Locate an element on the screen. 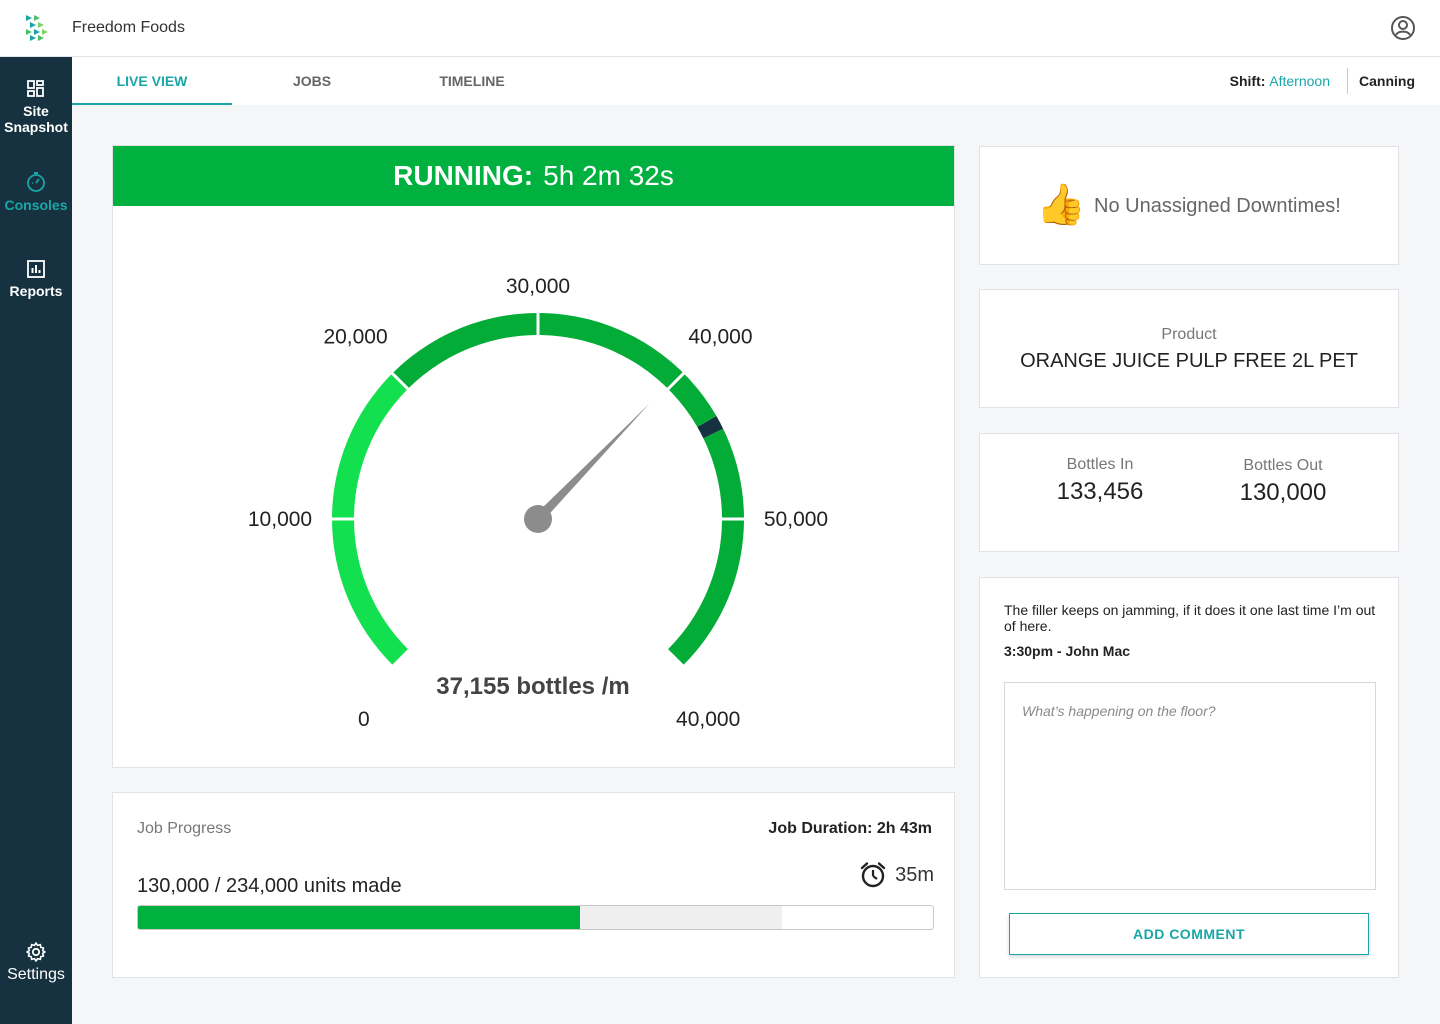  gauge-dial-icon is located at coordinates (36, 182).